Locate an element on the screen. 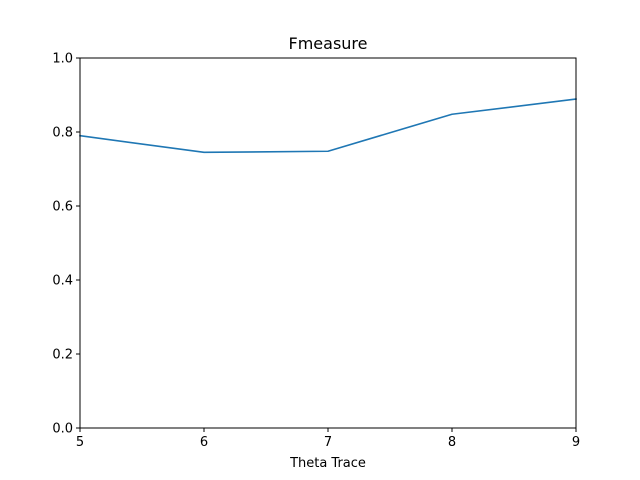 The height and width of the screenshot is (480, 640). y-tick-label: 0.4 is located at coordinates (62, 281).